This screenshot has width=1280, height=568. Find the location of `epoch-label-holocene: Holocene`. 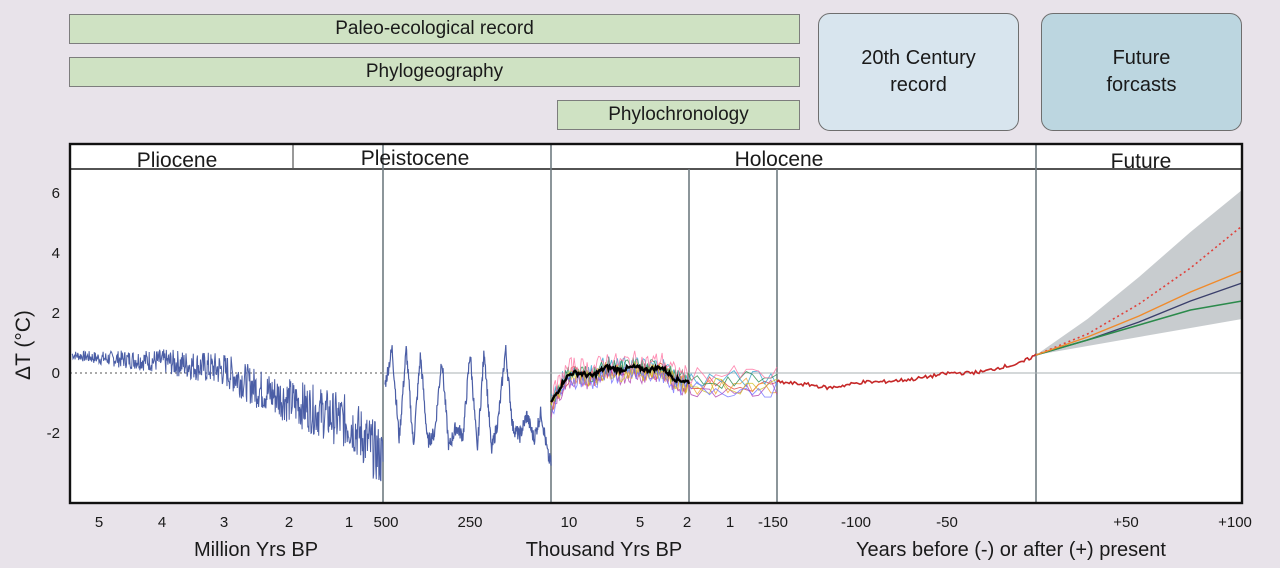

epoch-label-holocene: Holocene is located at coordinates (779, 159).